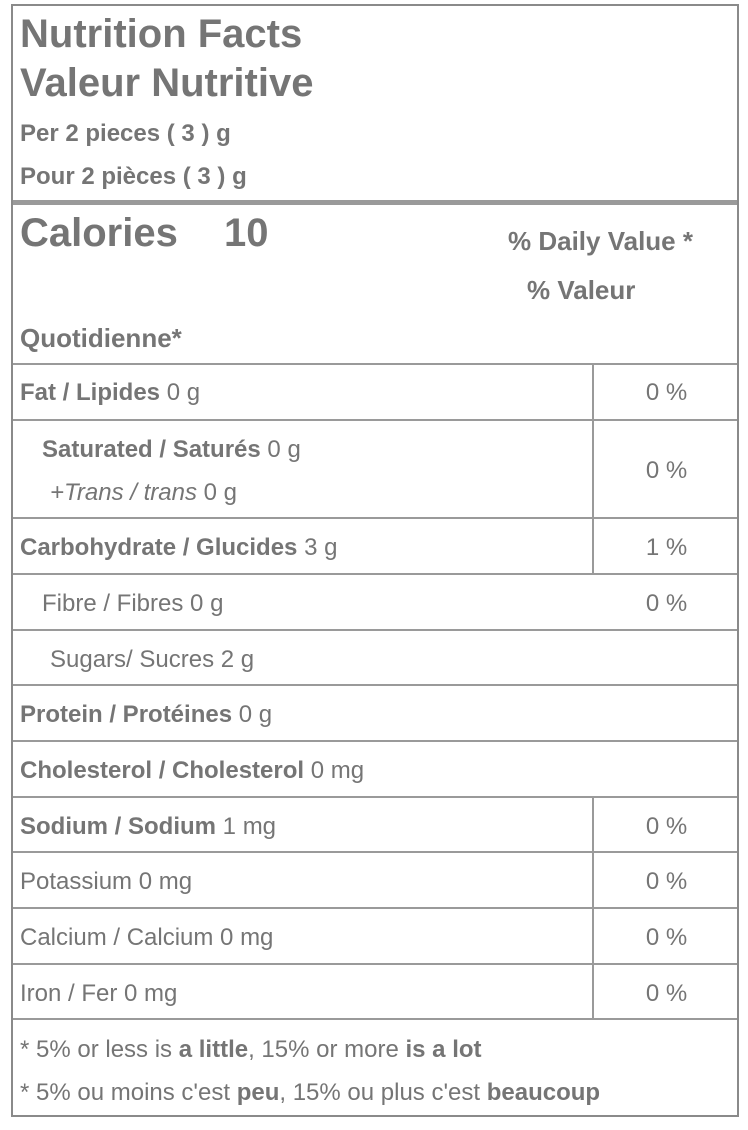  I want to click on protein-label: Protein / Protéines, so click(126, 714).